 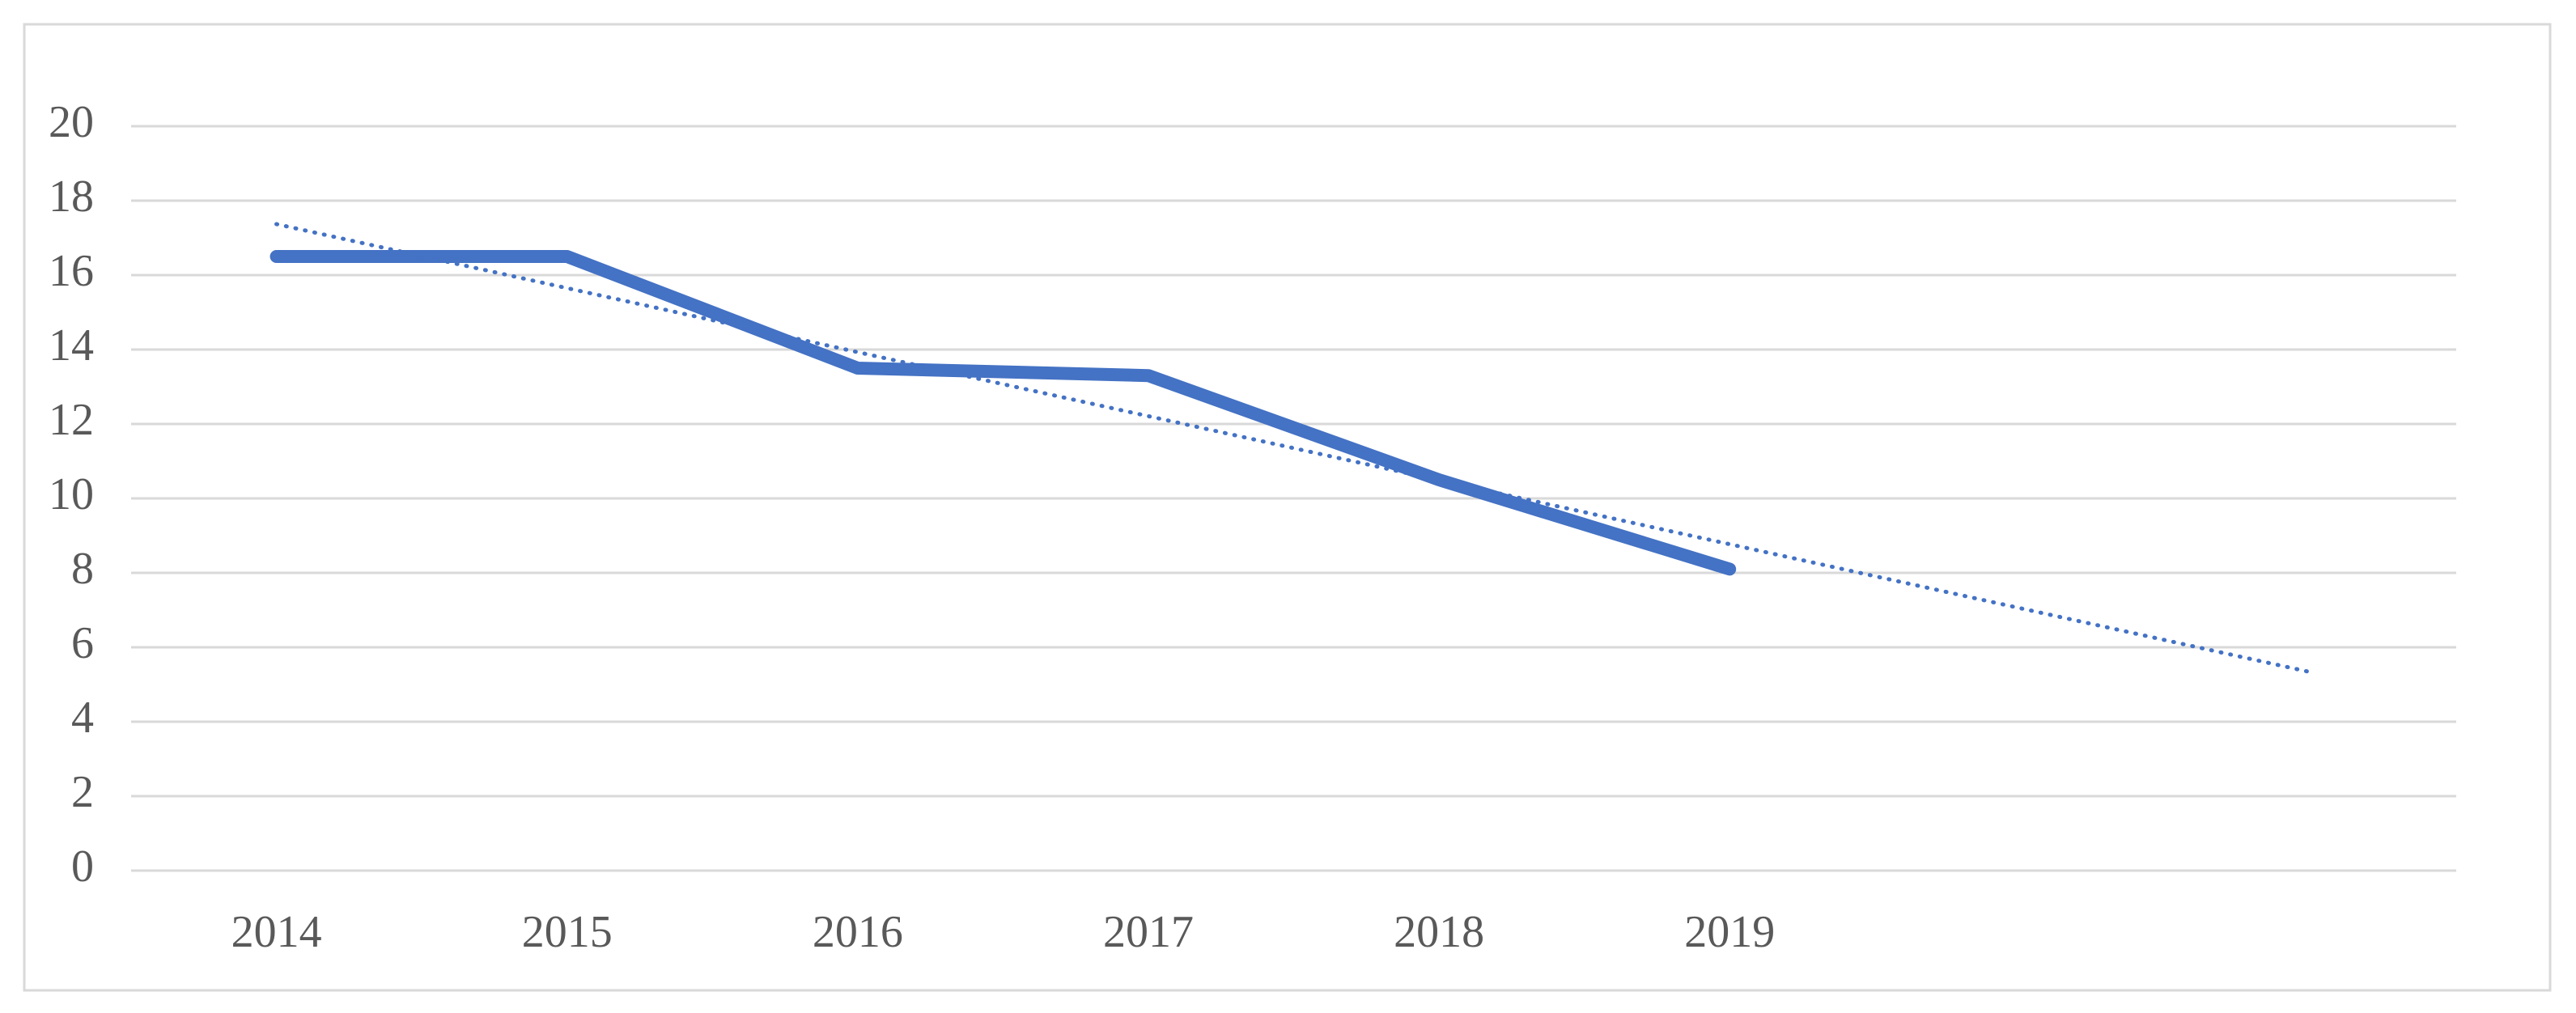 What do you see at coordinates (276, 932) in the screenshot?
I see `x-tick-label: 2014` at bounding box center [276, 932].